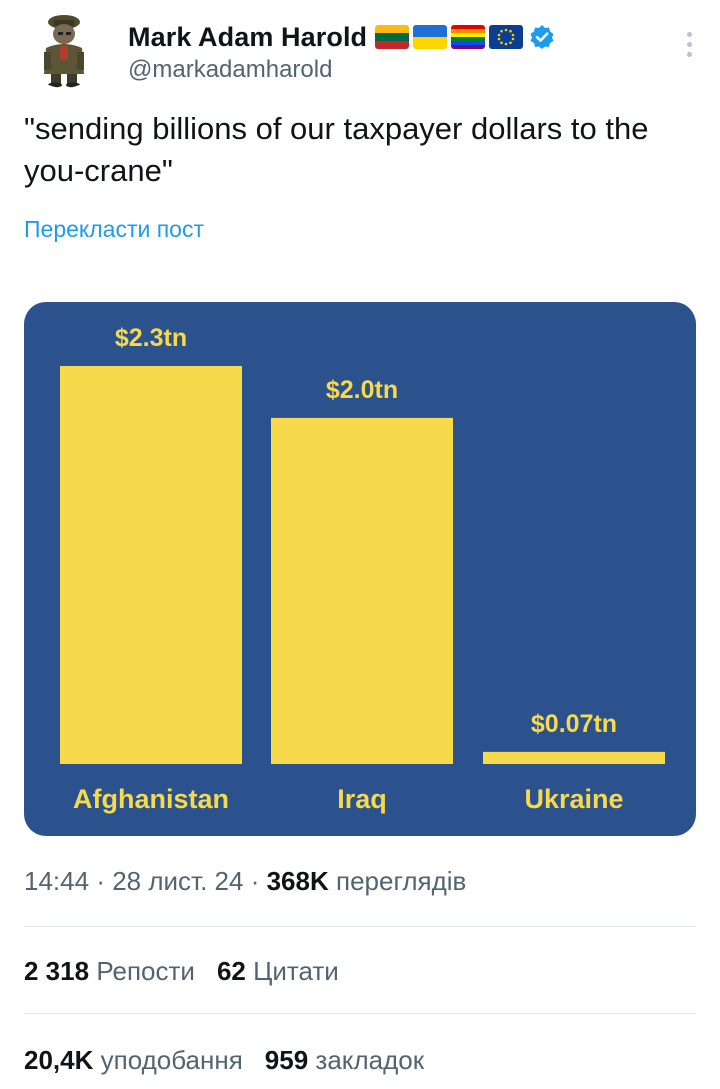 The image size is (720, 1089). Describe the element at coordinates (370, 1060) in the screenshot. I see `bookmarks-label: закладок` at that location.